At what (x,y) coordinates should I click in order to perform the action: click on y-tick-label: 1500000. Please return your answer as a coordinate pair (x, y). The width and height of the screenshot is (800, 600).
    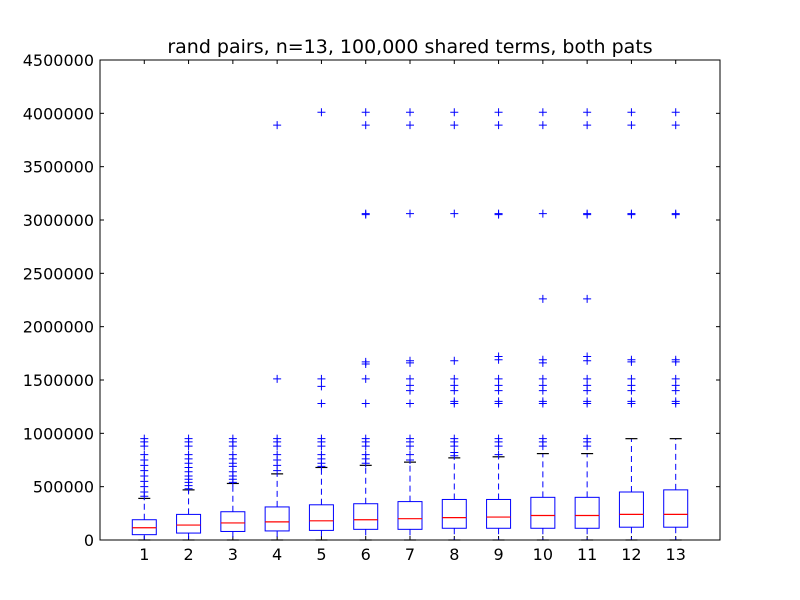
    Looking at the image, I should click on (58, 380).